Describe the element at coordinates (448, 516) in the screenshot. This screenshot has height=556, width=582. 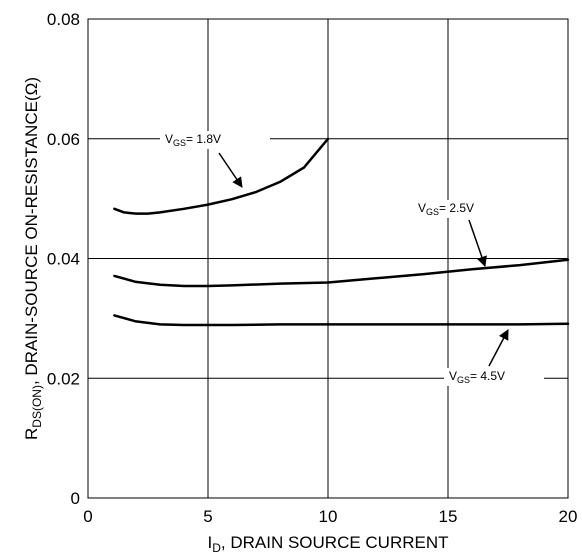
I see `x-tick-label: 15` at that location.